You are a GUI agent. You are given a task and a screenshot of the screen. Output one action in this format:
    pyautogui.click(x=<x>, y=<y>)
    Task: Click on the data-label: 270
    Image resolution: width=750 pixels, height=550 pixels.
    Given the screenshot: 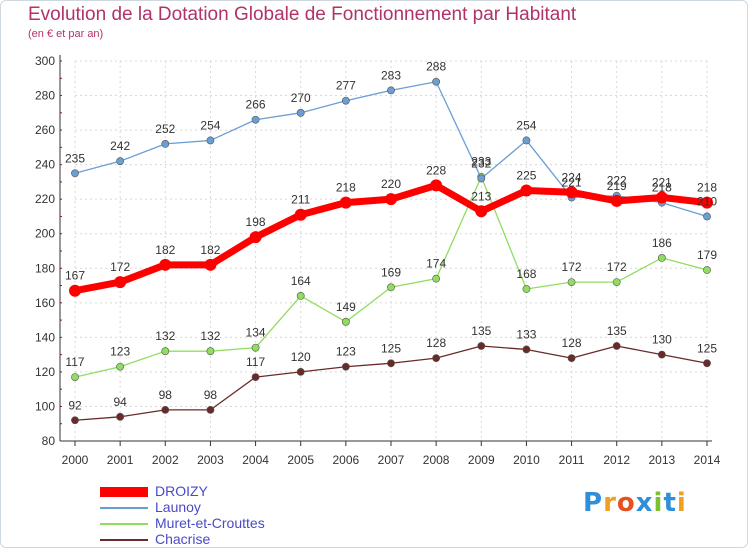 What is the action you would take?
    pyautogui.click(x=301, y=98)
    